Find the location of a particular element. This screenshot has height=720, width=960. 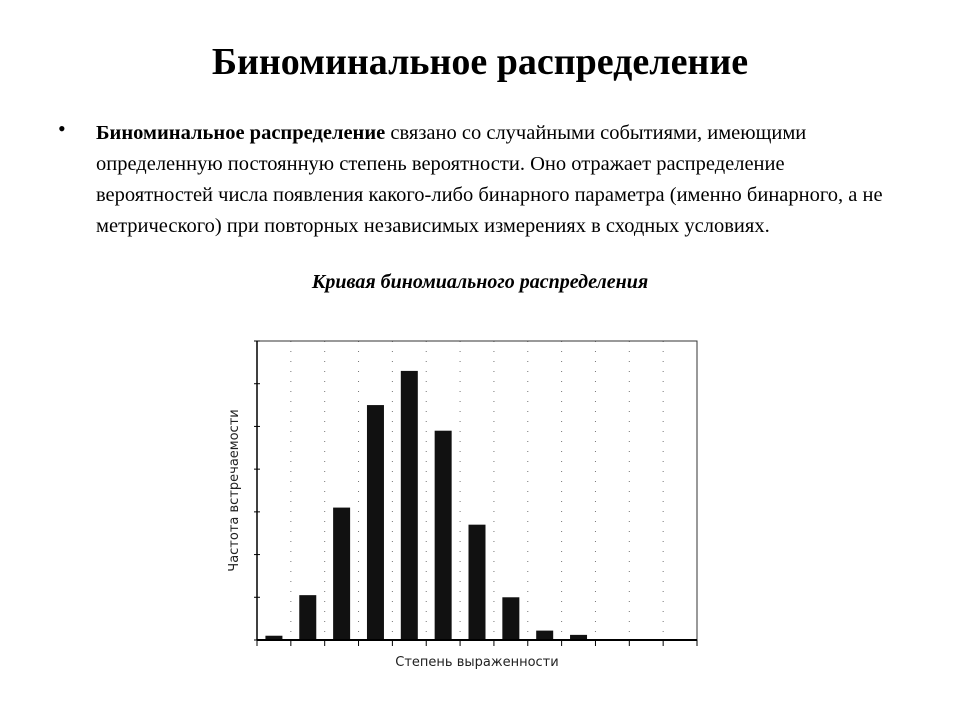

bars is located at coordinates (426, 505).